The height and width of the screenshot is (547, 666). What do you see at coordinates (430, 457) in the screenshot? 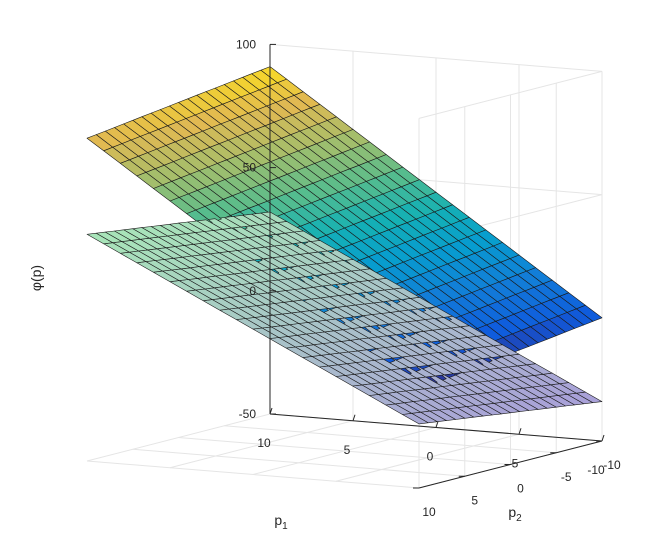
I see `x-tick-label: 0` at bounding box center [430, 457].